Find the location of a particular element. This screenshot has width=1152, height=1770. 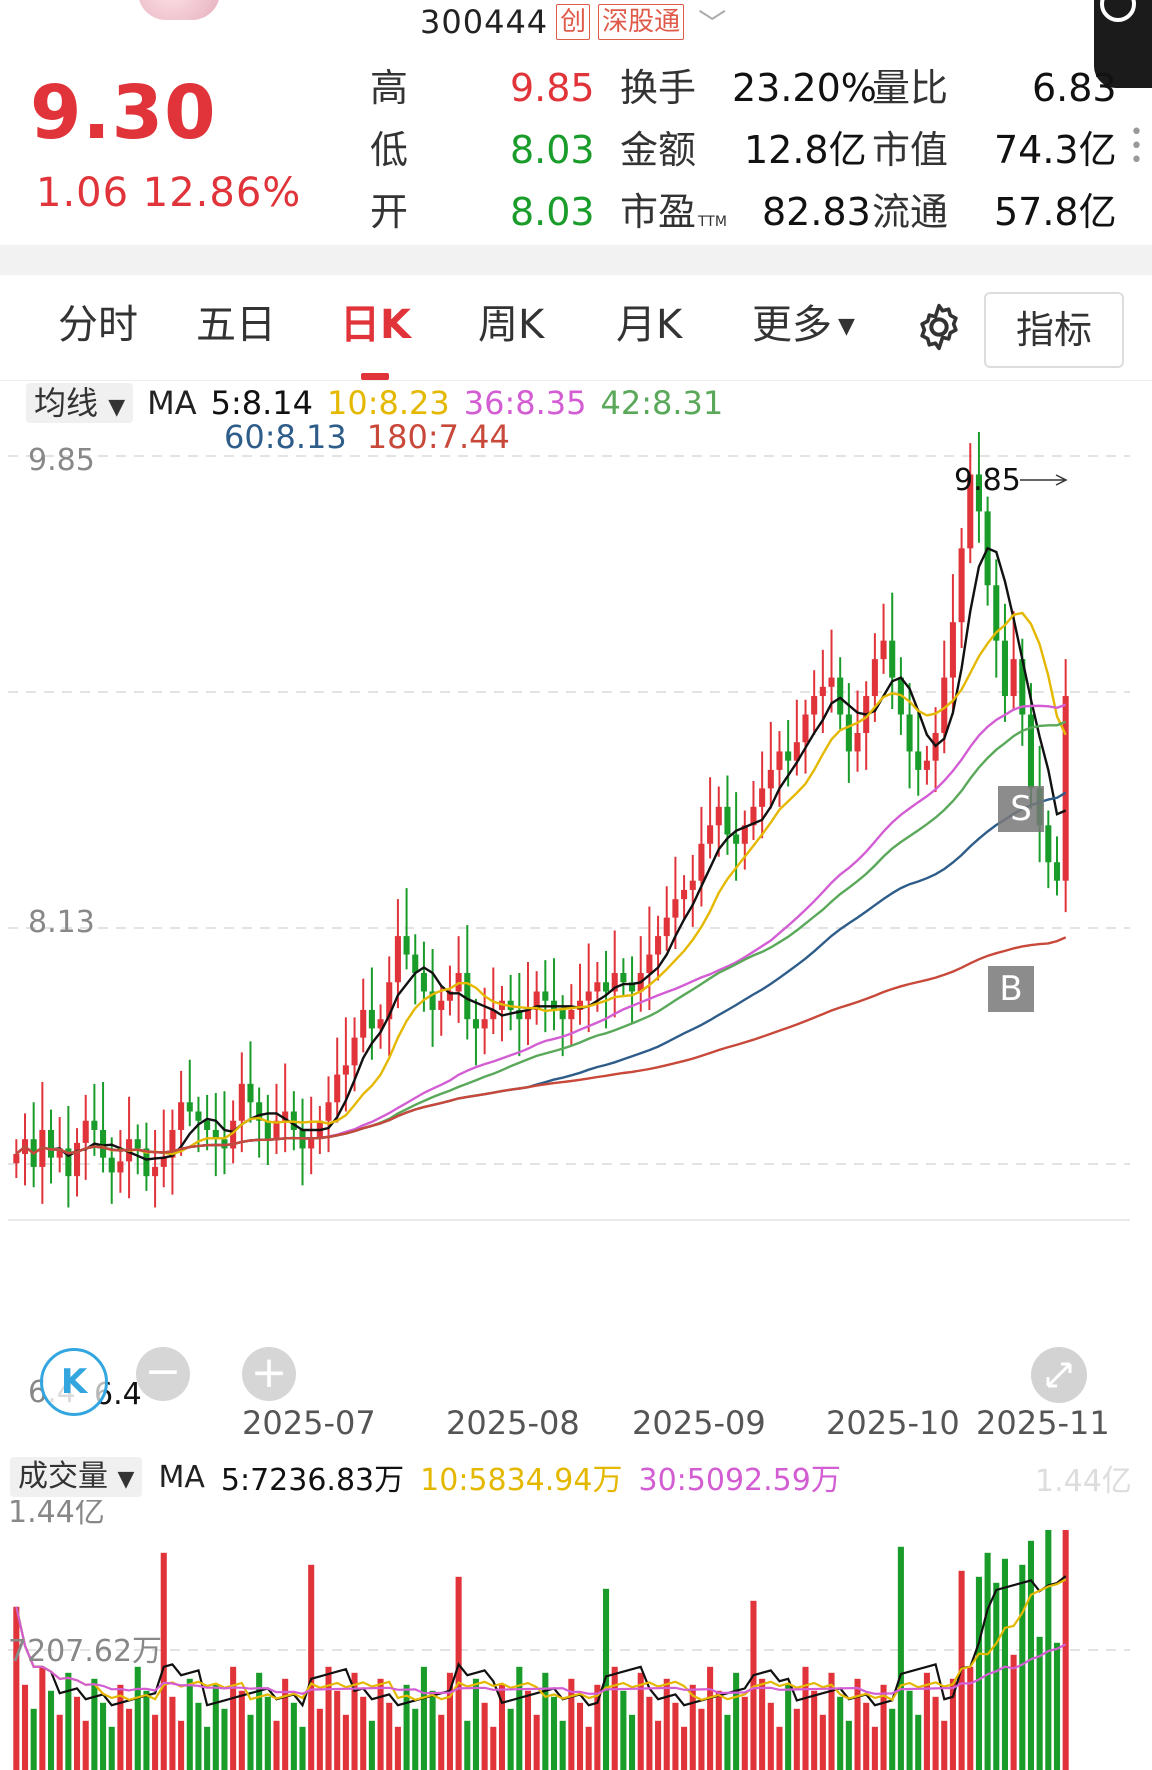

settings-gear-icon is located at coordinates (939, 327).